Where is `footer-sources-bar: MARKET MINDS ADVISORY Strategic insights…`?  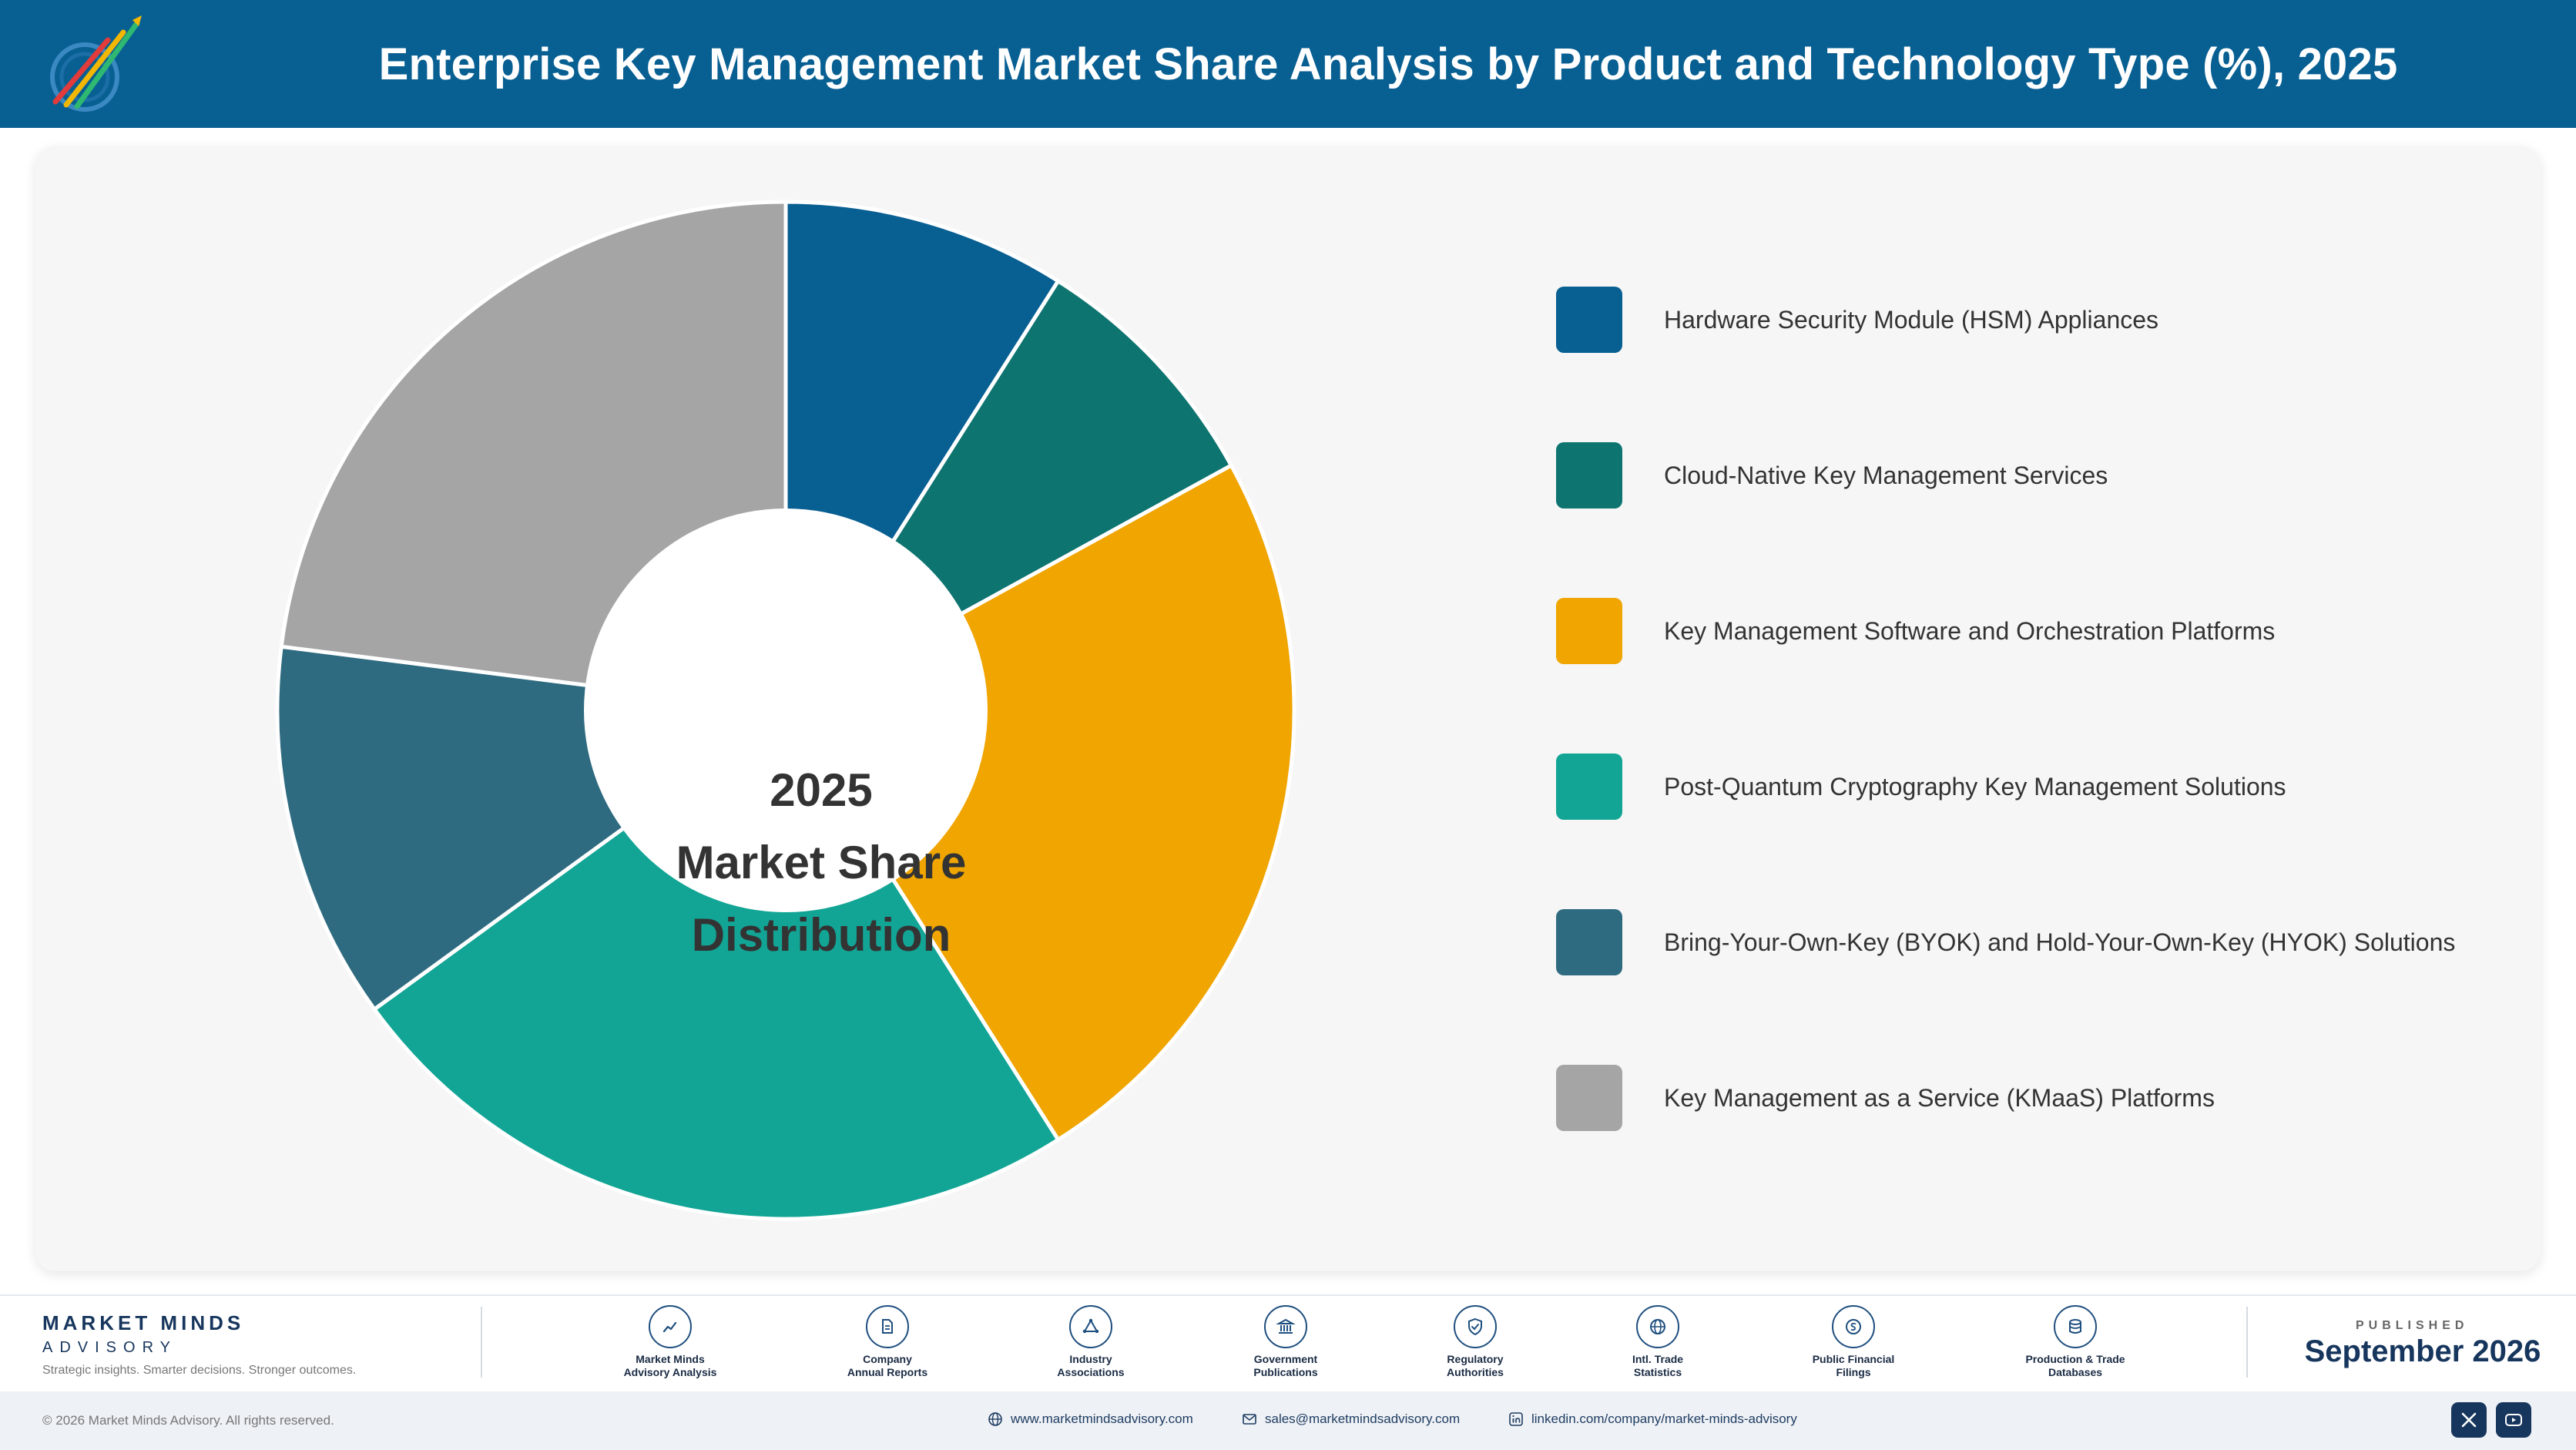 footer-sources-bar: MARKET MINDS ADVISORY Strategic insights… is located at coordinates (1288, 1342).